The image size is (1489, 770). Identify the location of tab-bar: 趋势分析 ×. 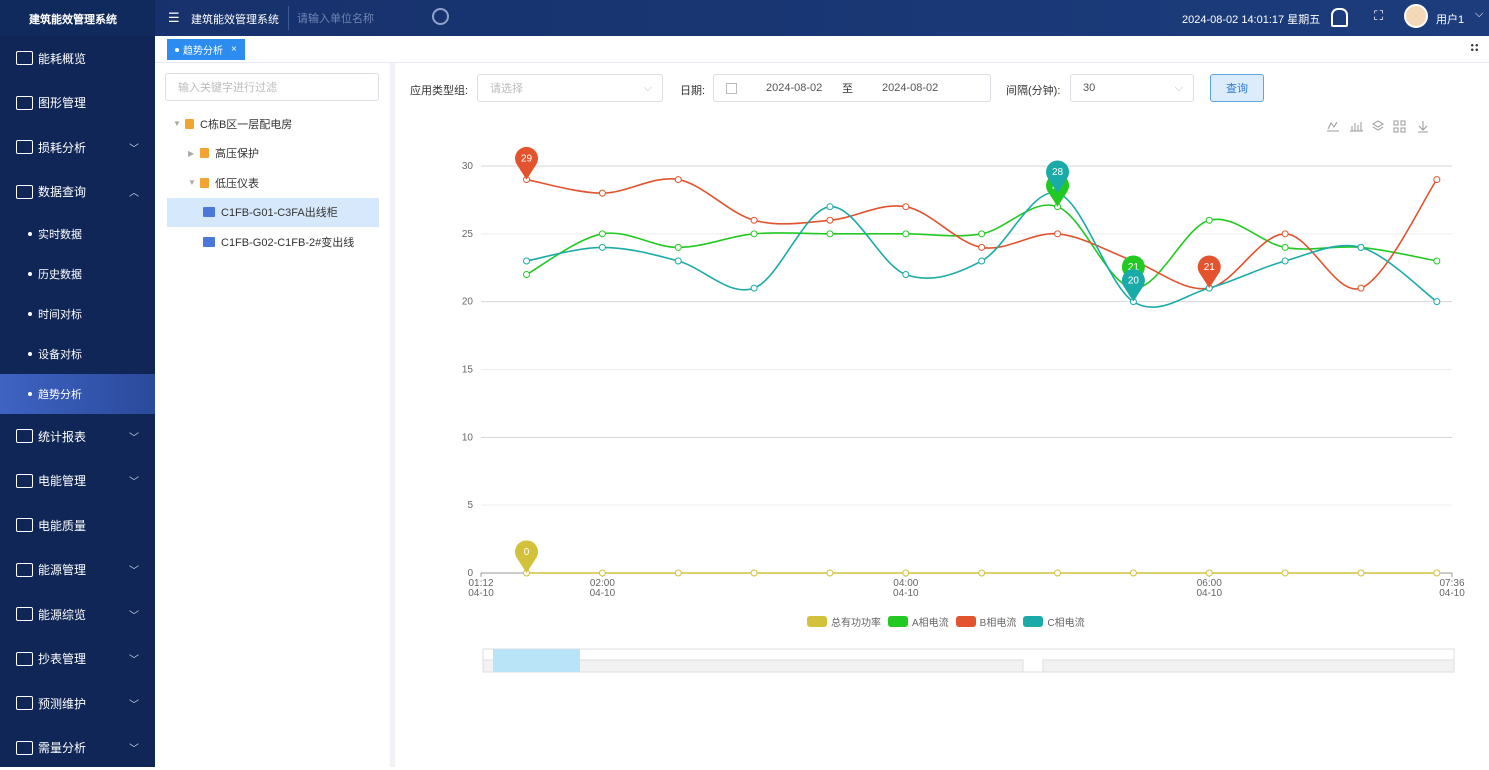
(822, 49).